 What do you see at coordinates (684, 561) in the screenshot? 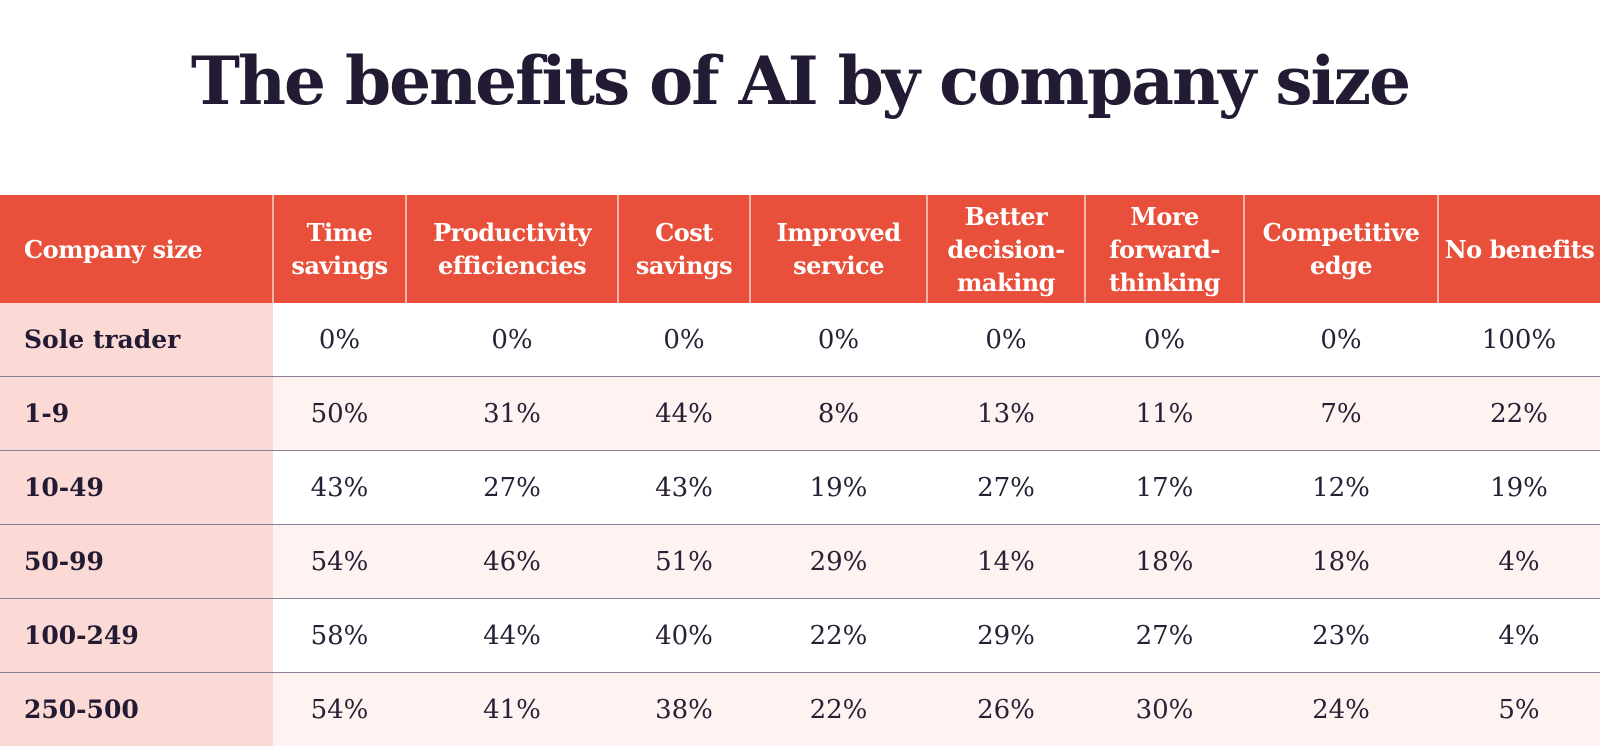
I see `table-cell: 51%` at bounding box center [684, 561].